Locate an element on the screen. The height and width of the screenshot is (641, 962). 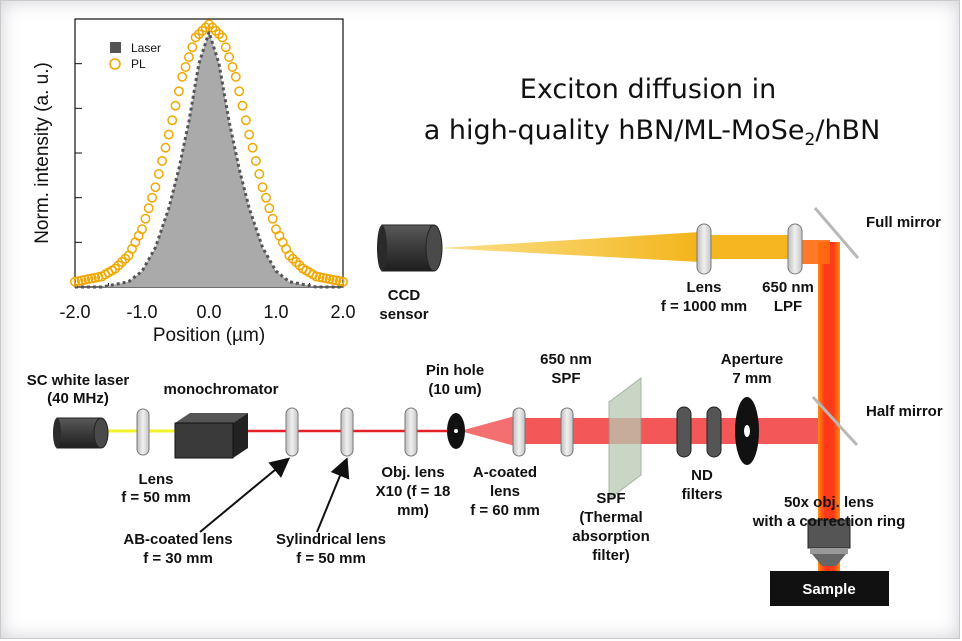
label-nd-filters: filters is located at coordinates (702, 494).